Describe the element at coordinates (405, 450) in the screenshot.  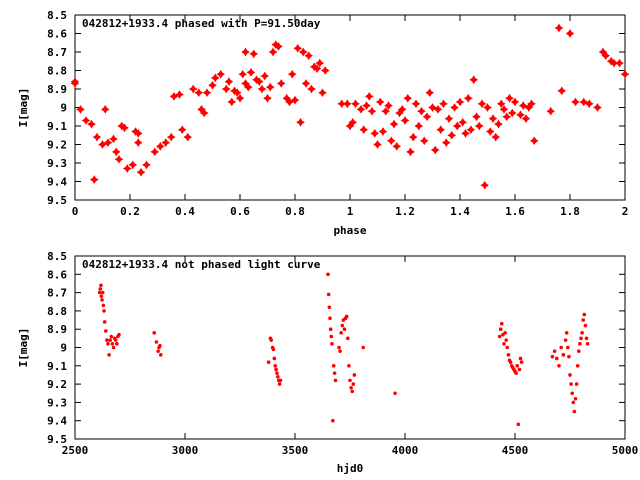
I see `x-tick-label: 4000` at that location.